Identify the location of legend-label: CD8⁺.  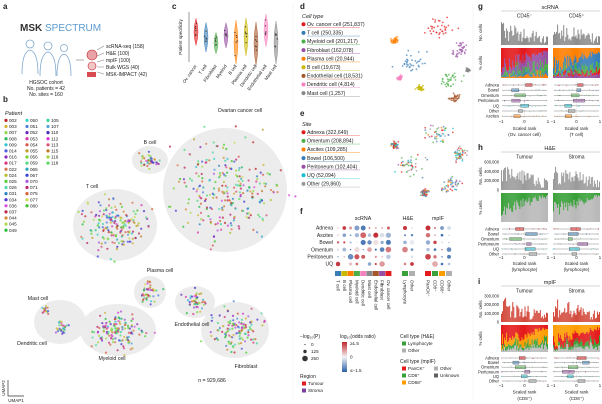
(414, 375).